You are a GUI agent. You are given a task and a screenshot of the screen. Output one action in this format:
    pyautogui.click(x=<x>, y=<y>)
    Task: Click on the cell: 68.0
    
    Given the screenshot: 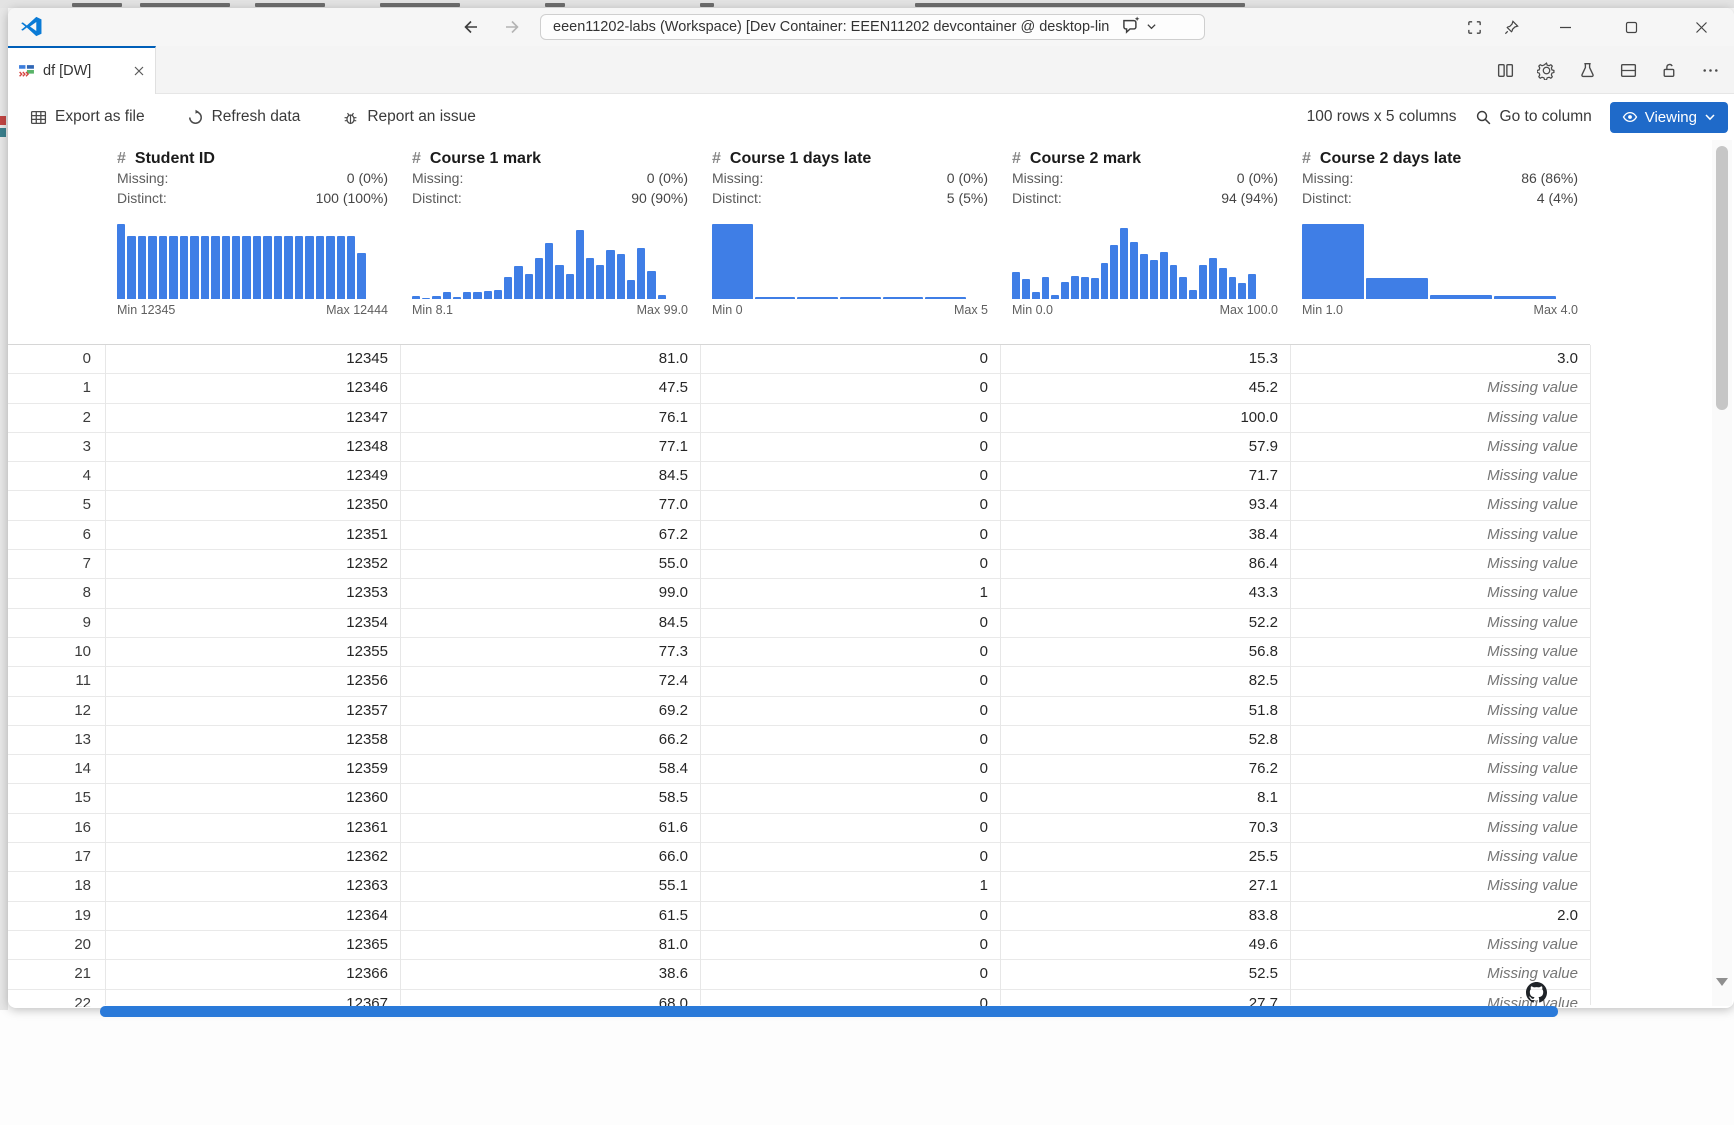 What is the action you would take?
    pyautogui.click(x=673, y=1000)
    